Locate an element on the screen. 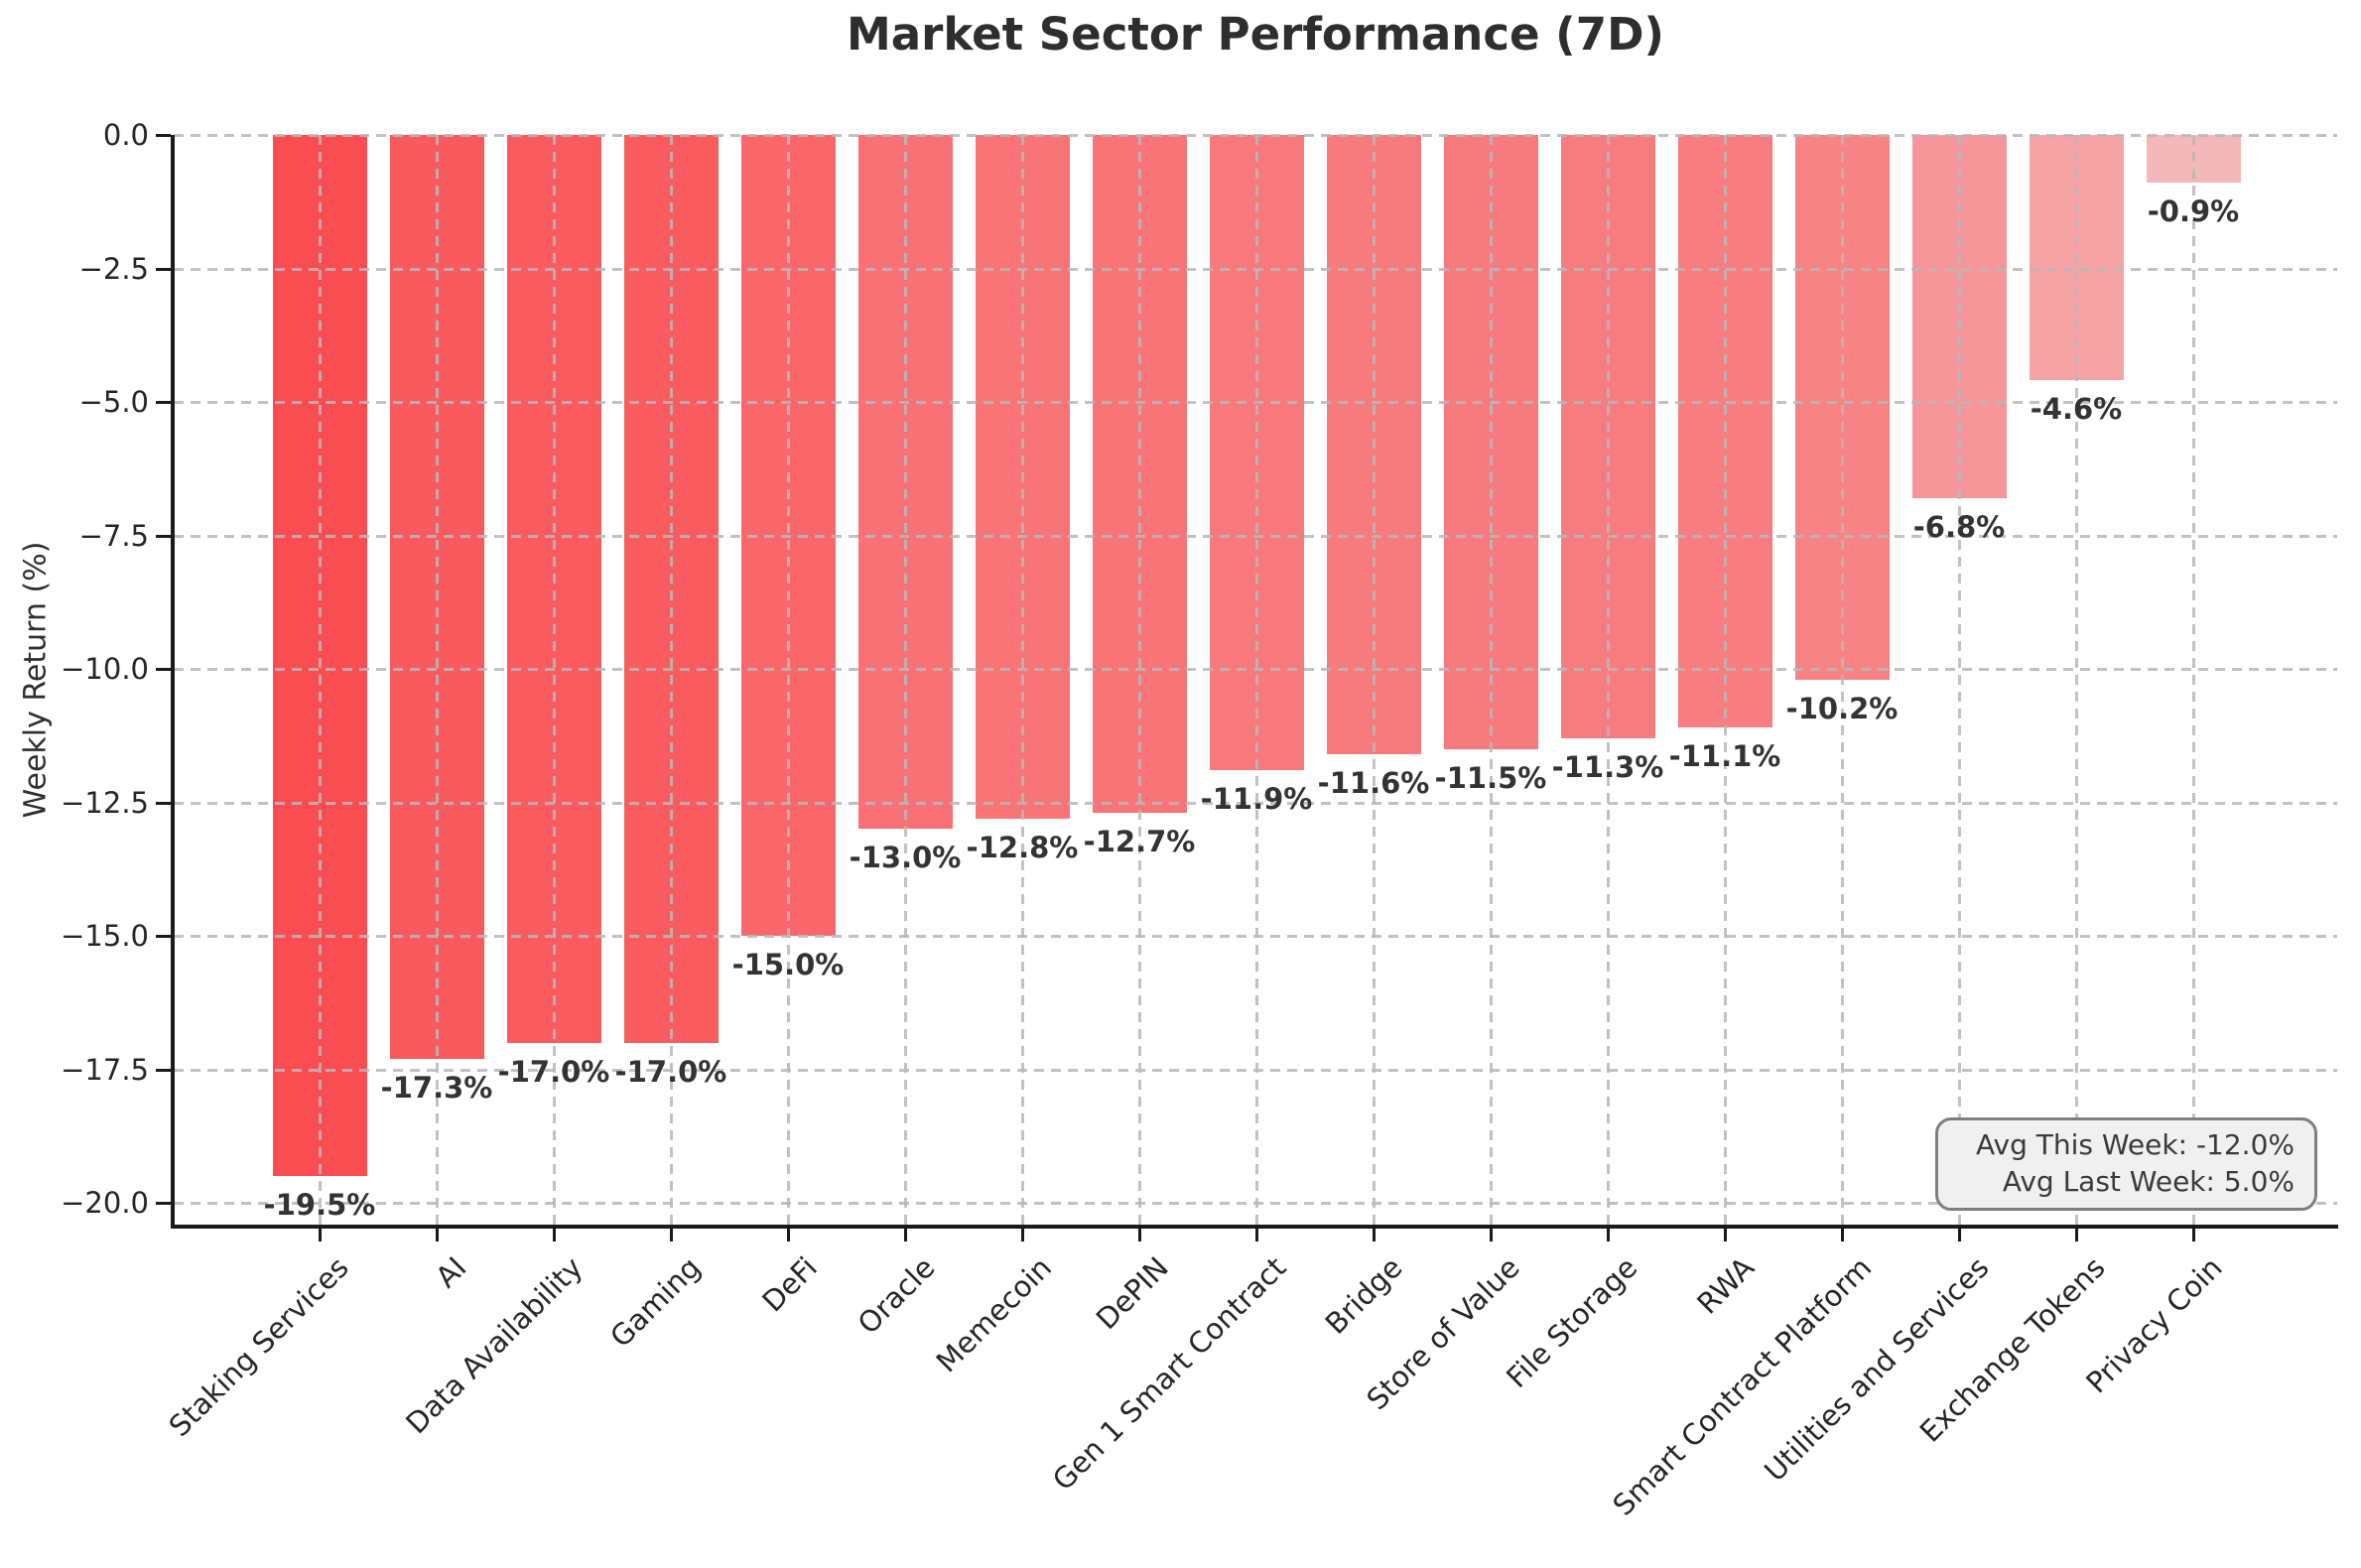 The image size is (2361, 1568). x-tick-label: Utilities and Services is located at coordinates (1876, 1369).